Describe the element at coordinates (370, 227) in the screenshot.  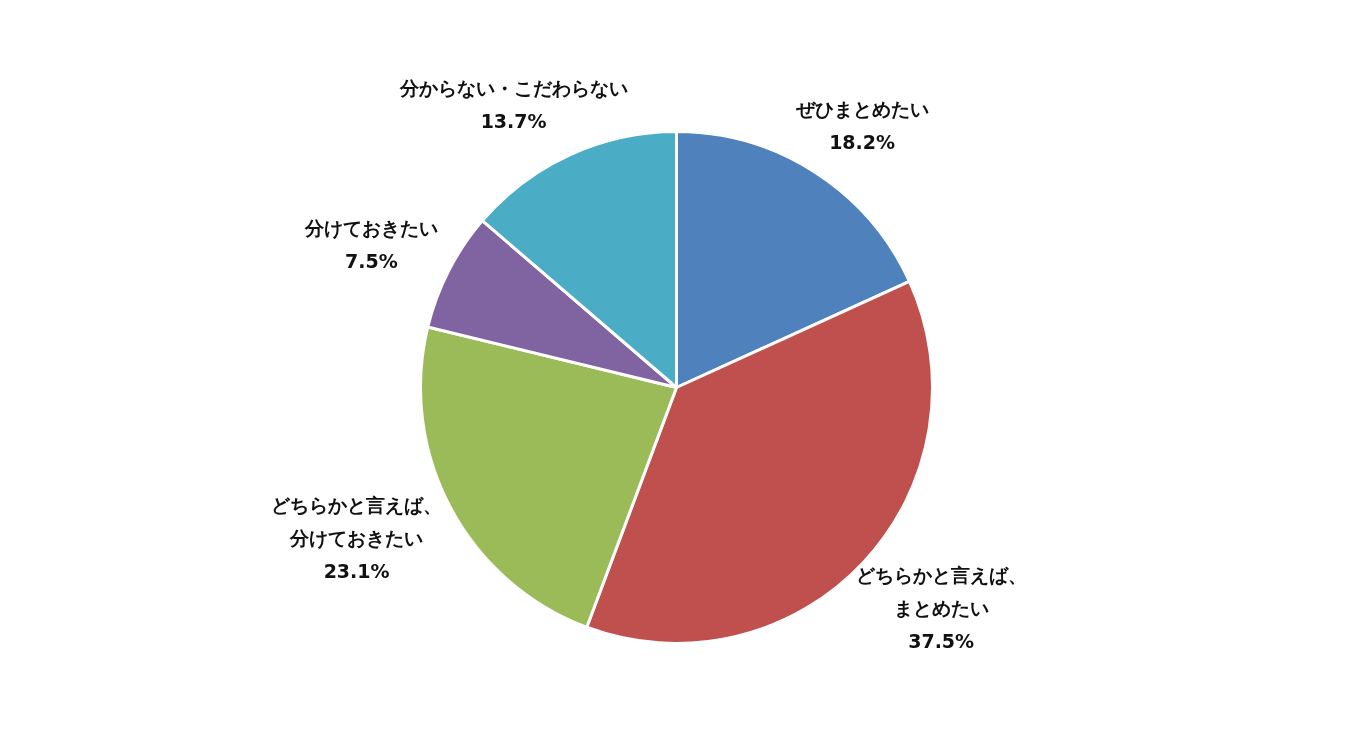
I see `slice-label: 分けておきたい` at that location.